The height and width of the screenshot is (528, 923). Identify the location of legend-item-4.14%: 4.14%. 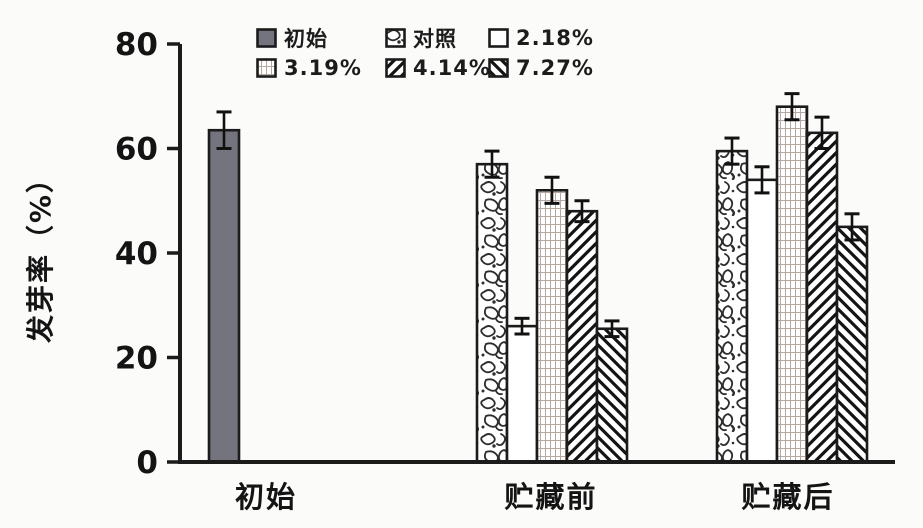
(438, 68).